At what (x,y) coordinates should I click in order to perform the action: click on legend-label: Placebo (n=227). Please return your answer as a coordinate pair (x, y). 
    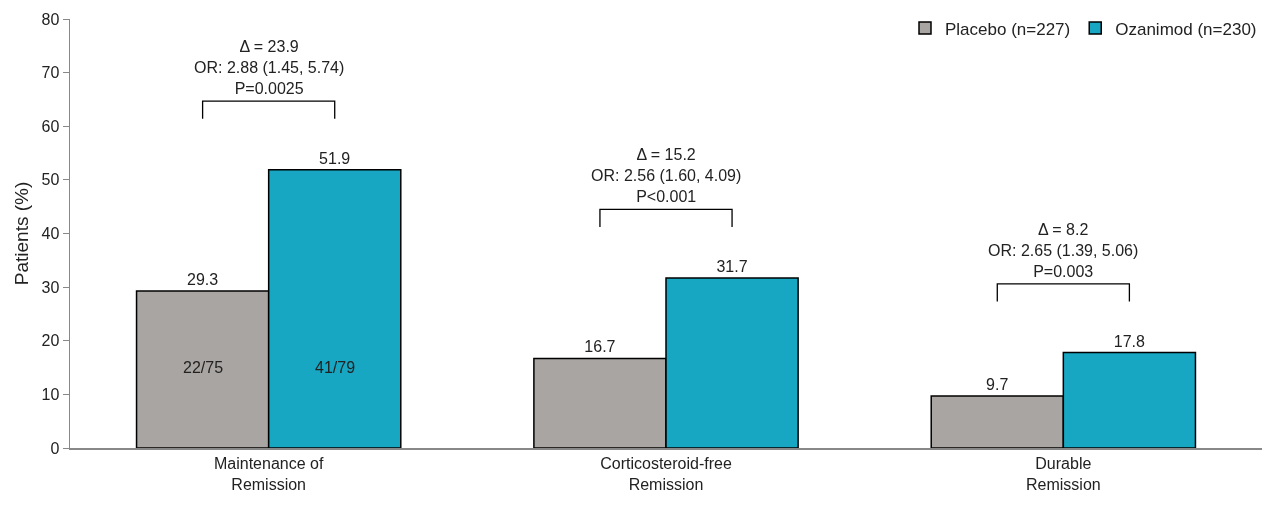
    Looking at the image, I should click on (1008, 29).